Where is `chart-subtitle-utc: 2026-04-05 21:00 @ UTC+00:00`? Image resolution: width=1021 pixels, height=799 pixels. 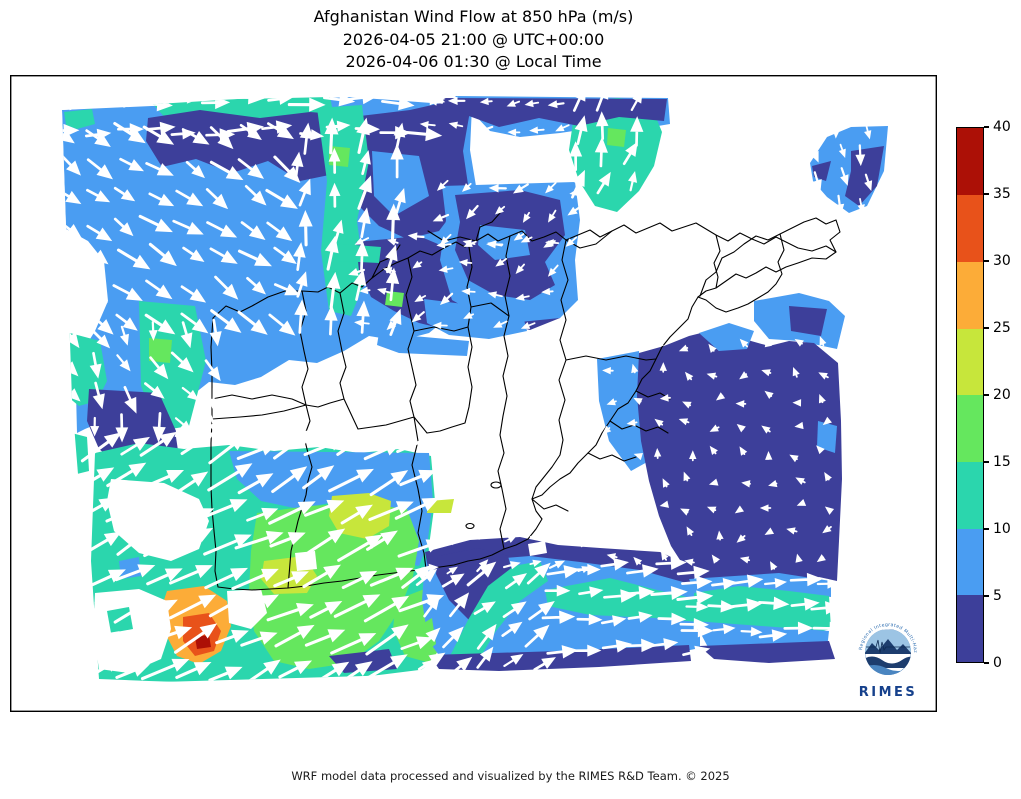
chart-subtitle-utc: 2026-04-05 21:00 @ UTC+00:00 is located at coordinates (473, 39).